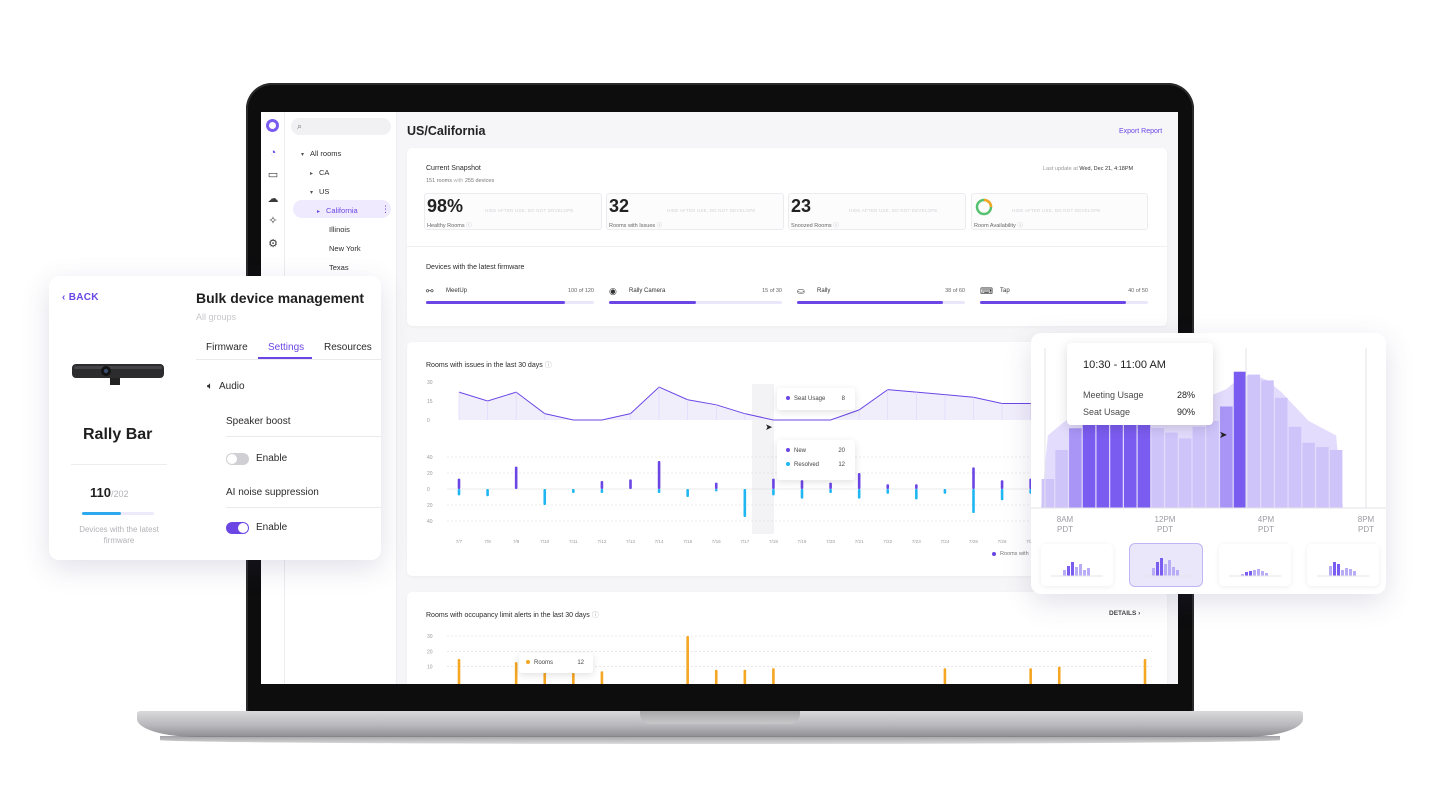 This screenshot has width=1440, height=810. I want to click on rally-device-icon: ⛀, so click(801, 291).